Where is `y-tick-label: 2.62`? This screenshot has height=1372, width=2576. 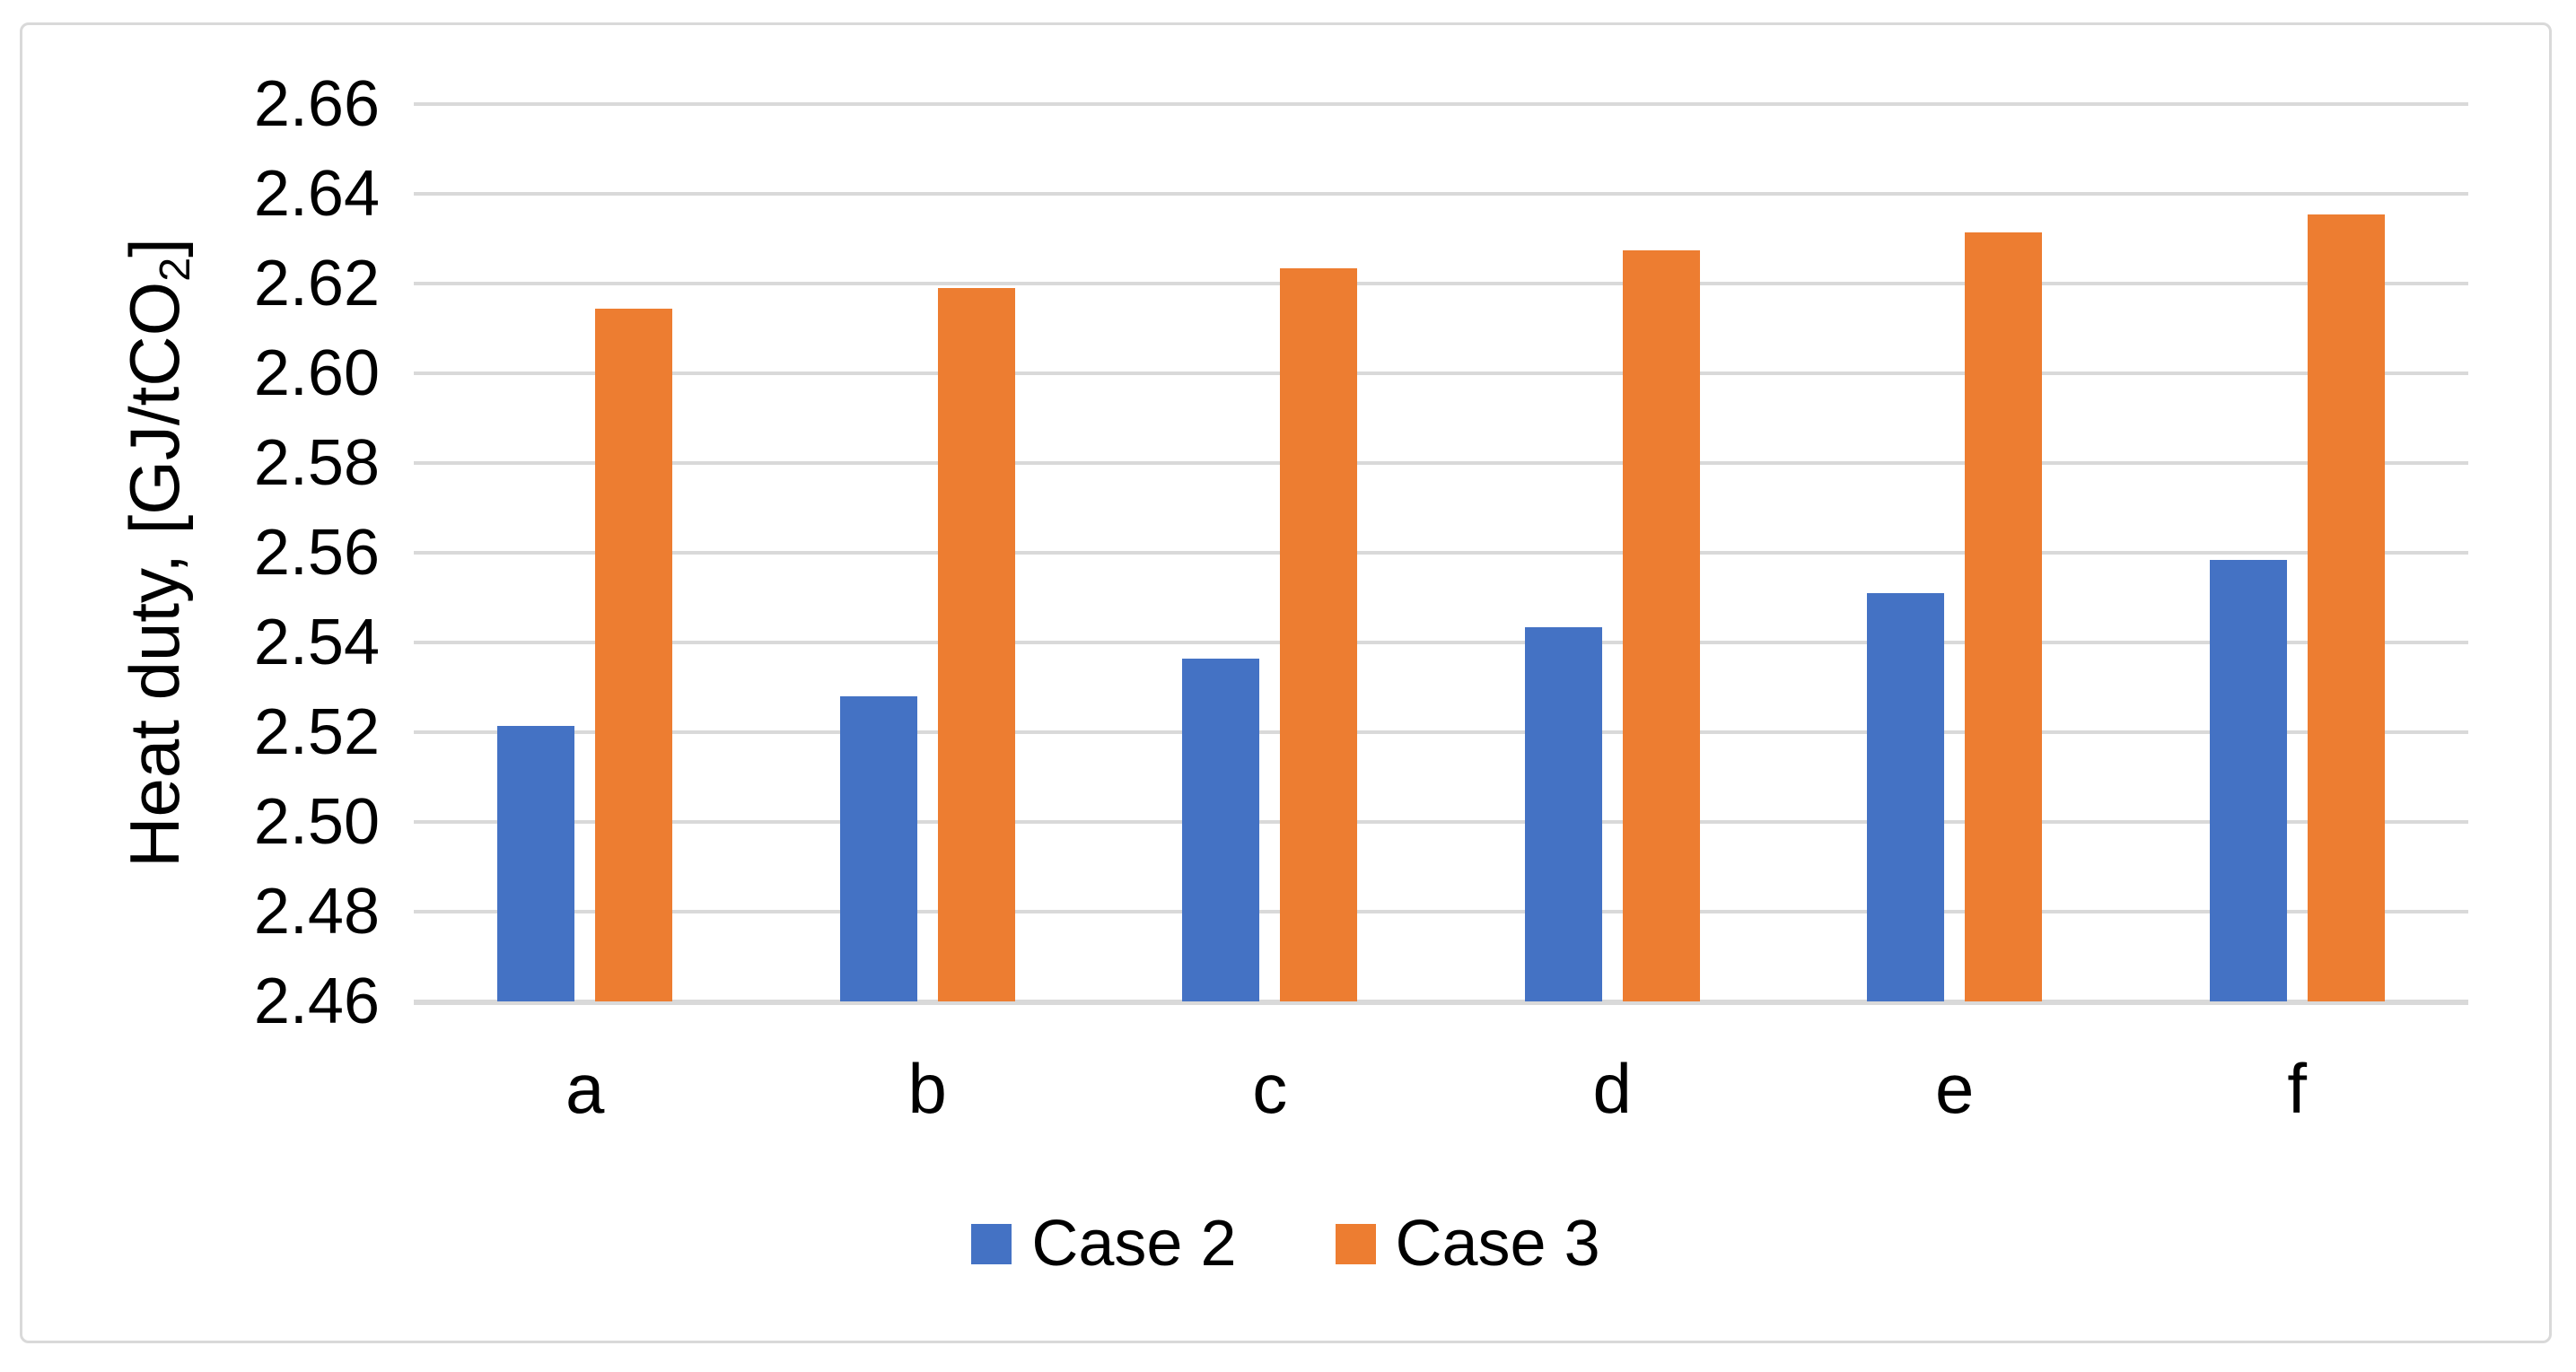
y-tick-label: 2.62 is located at coordinates (316, 284).